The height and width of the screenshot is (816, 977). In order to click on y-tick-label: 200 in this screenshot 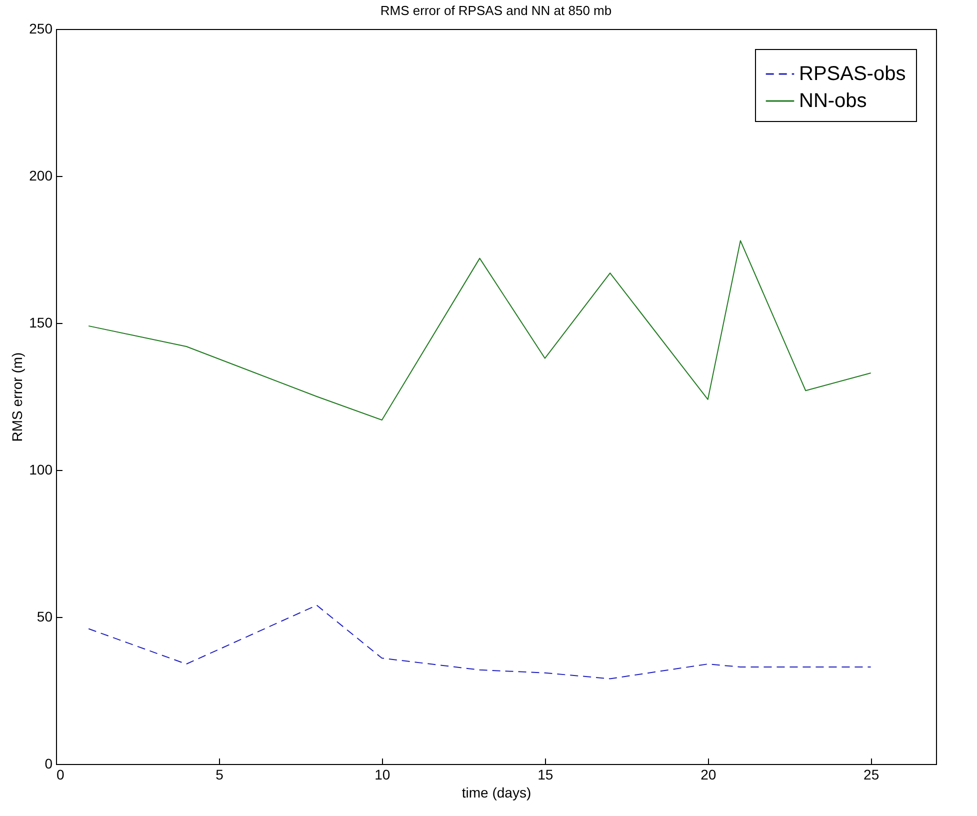, I will do `click(41, 176)`.